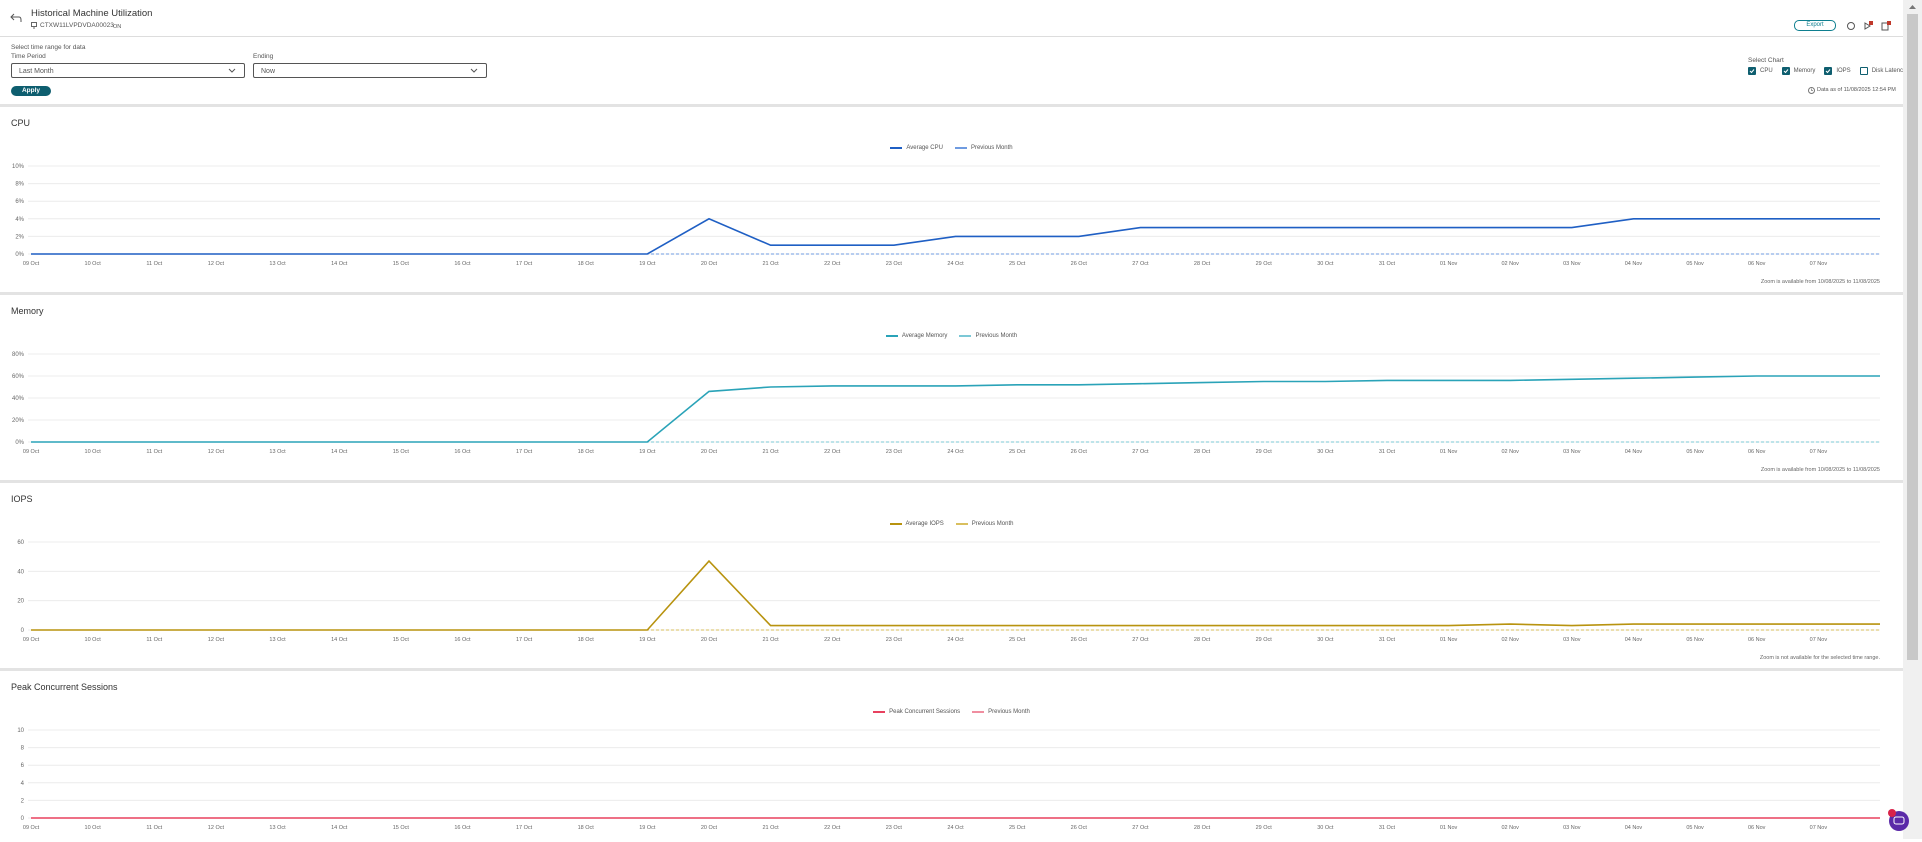 The width and height of the screenshot is (1922, 842). Describe the element at coordinates (586, 452) in the screenshot. I see `x-tick-label: 18 Oct` at that location.